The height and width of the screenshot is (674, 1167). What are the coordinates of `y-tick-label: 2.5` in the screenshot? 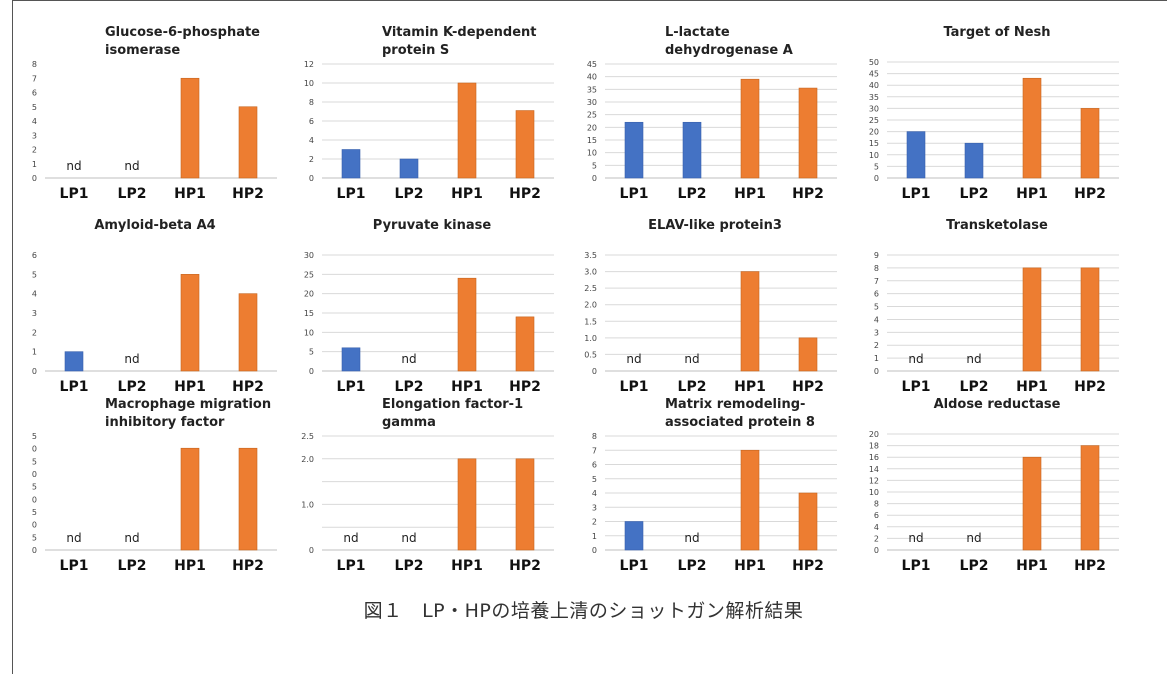 It's located at (590, 288).